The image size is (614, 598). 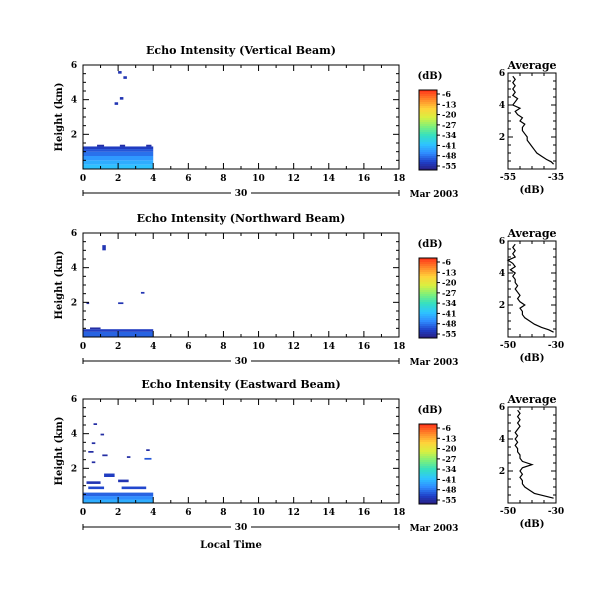 I want to click on panel-title: Echo Intensity (Eastward Beam), so click(x=240, y=384).